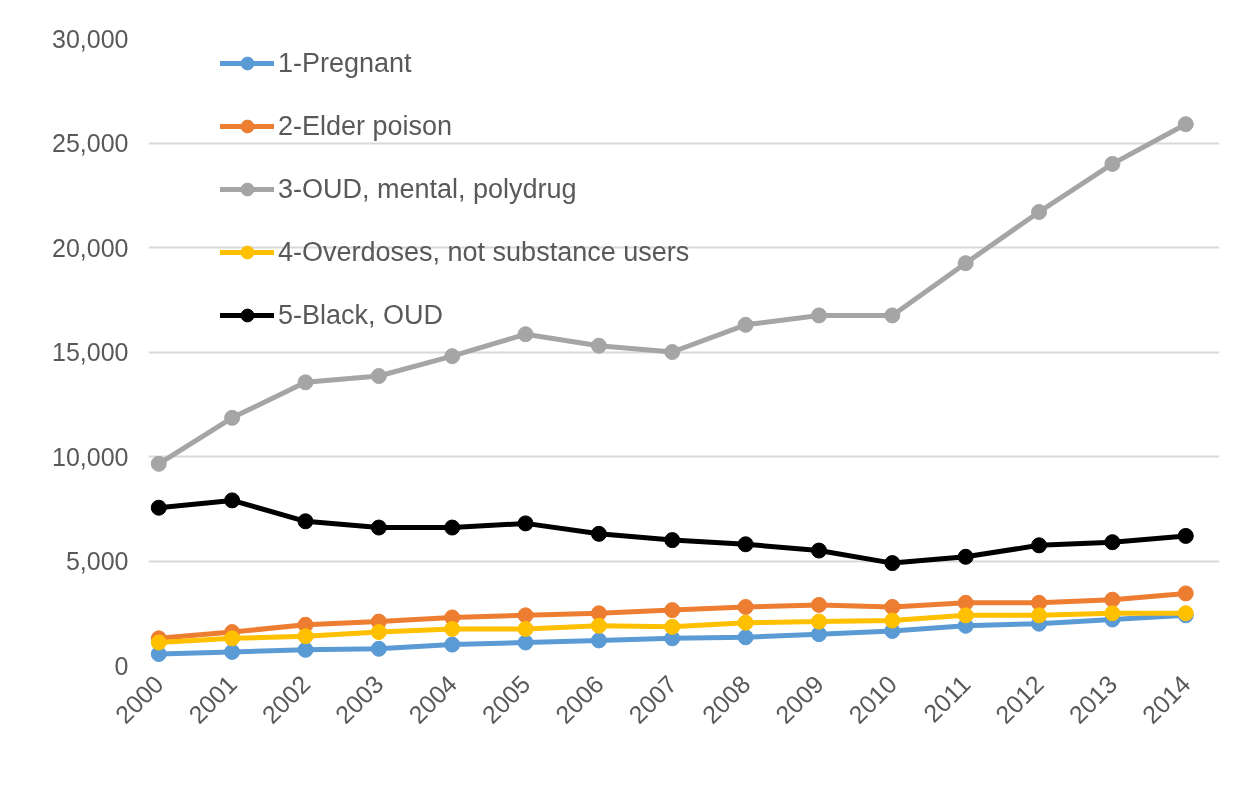 This screenshot has height=802, width=1247. What do you see at coordinates (121, 665) in the screenshot?
I see `y-tick-label: 0` at bounding box center [121, 665].